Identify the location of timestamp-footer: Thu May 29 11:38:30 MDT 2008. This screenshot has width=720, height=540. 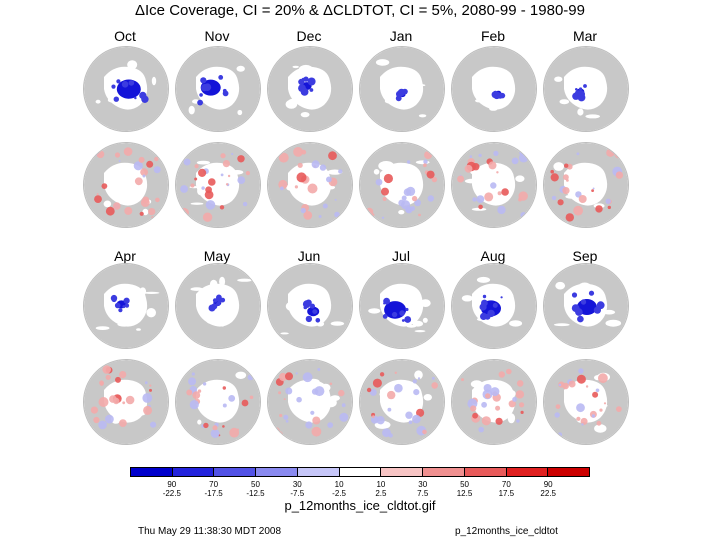
(210, 531).